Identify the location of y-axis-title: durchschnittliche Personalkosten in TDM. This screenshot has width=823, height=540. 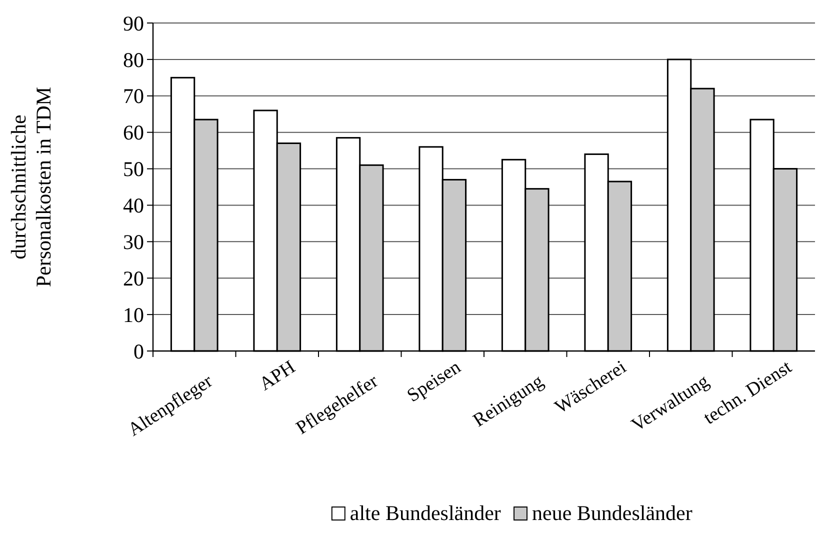
(31, 187).